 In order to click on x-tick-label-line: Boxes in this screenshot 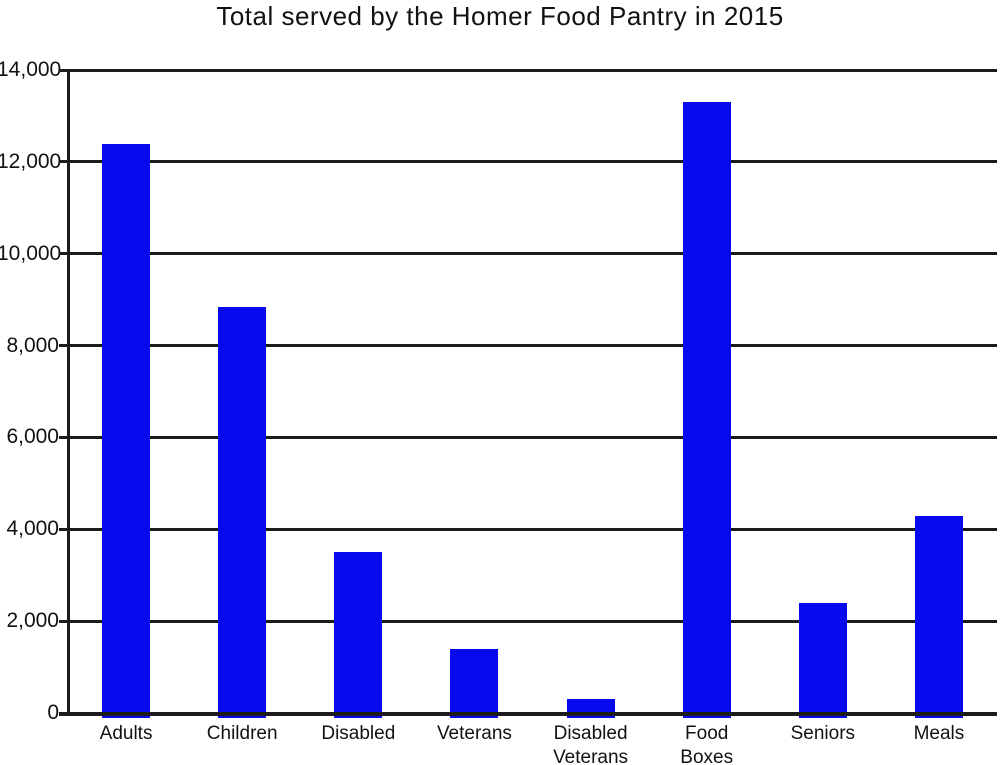, I will do `click(707, 756)`.